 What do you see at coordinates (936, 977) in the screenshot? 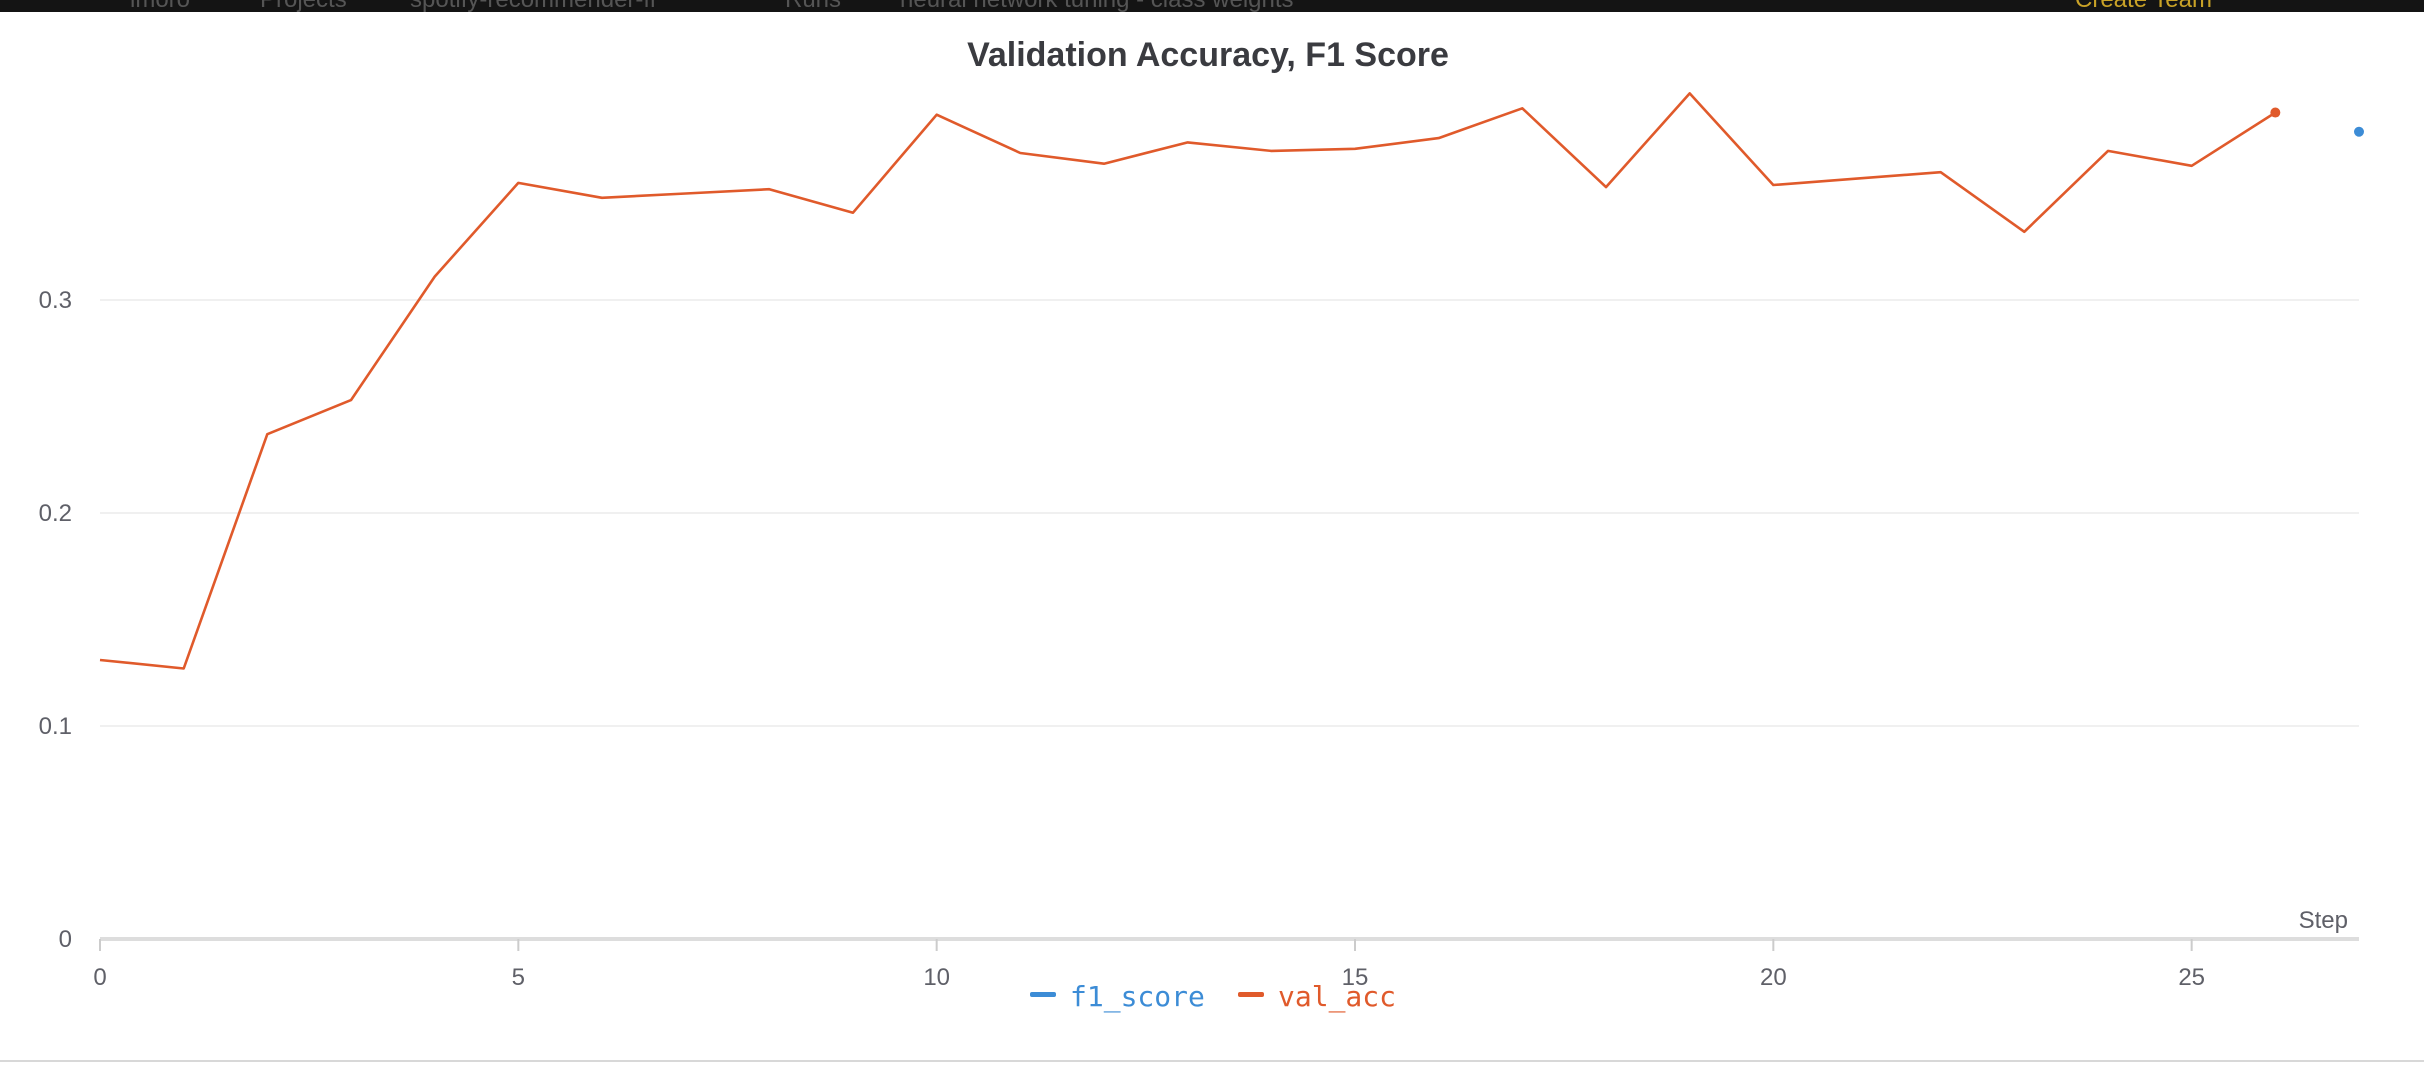
I see `x-tick-label: 10` at bounding box center [936, 977].